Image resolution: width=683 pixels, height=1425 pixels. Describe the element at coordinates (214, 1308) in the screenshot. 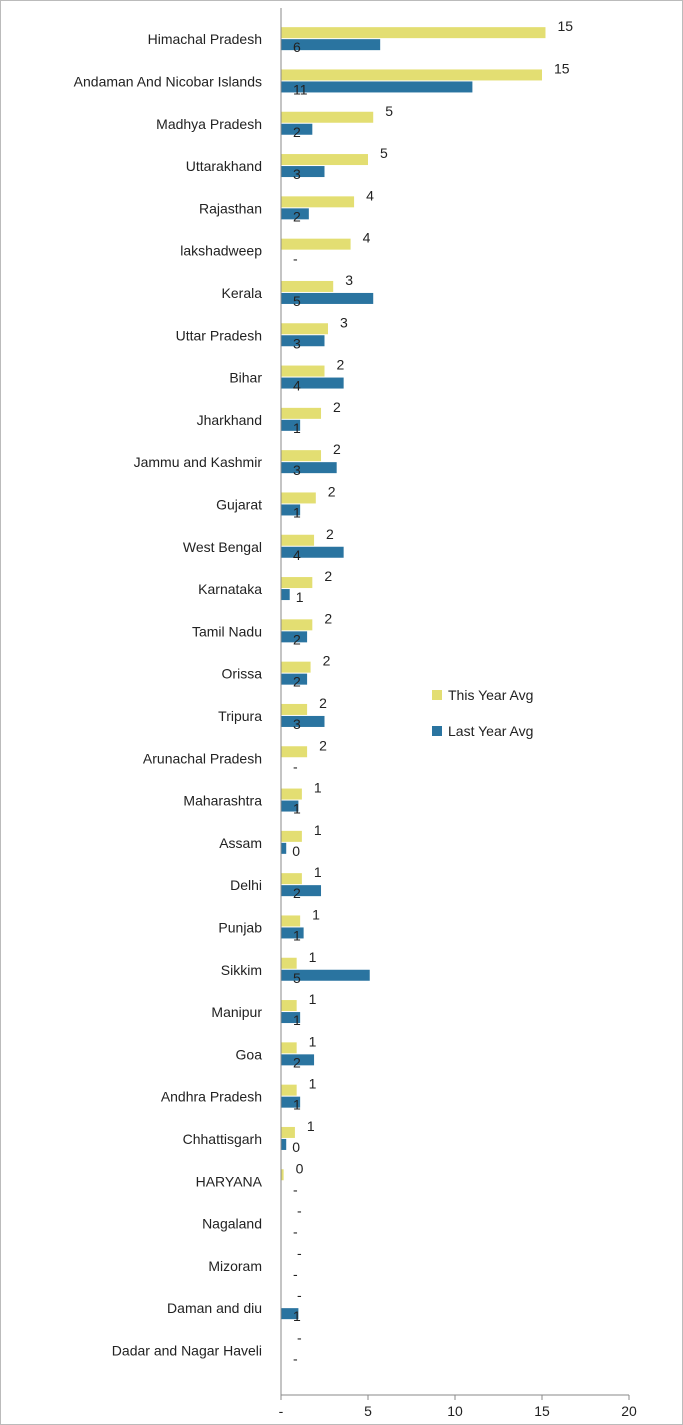

I see `category-label: Daman and diu` at that location.